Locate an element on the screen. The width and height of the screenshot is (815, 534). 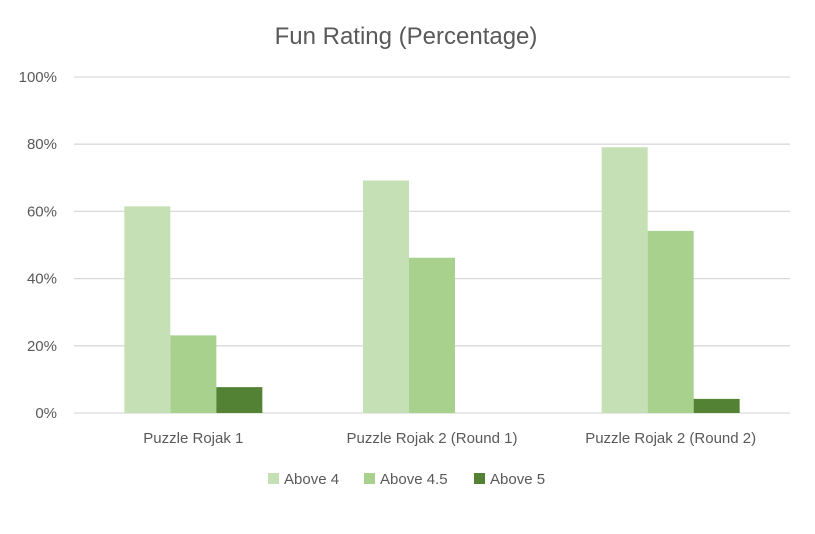
x-tick-label: Puzzle Rojak 2 (Round 2) is located at coordinates (670, 438).